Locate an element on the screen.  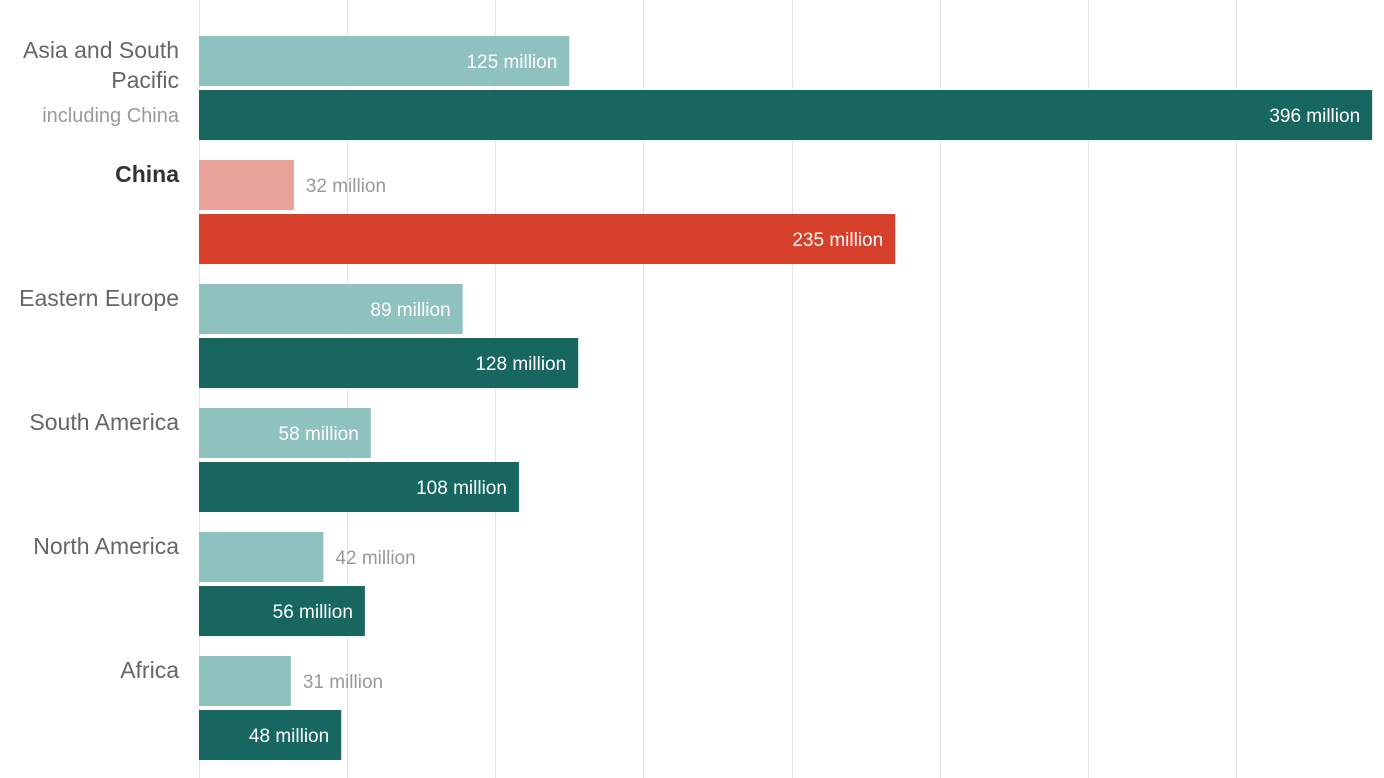
data-label: 89 million is located at coordinates (410, 310).